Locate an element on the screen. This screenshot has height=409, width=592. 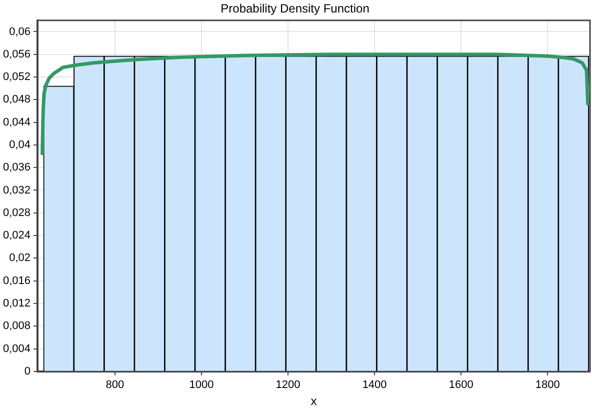
y-tick-label: 0 is located at coordinates (27, 371).